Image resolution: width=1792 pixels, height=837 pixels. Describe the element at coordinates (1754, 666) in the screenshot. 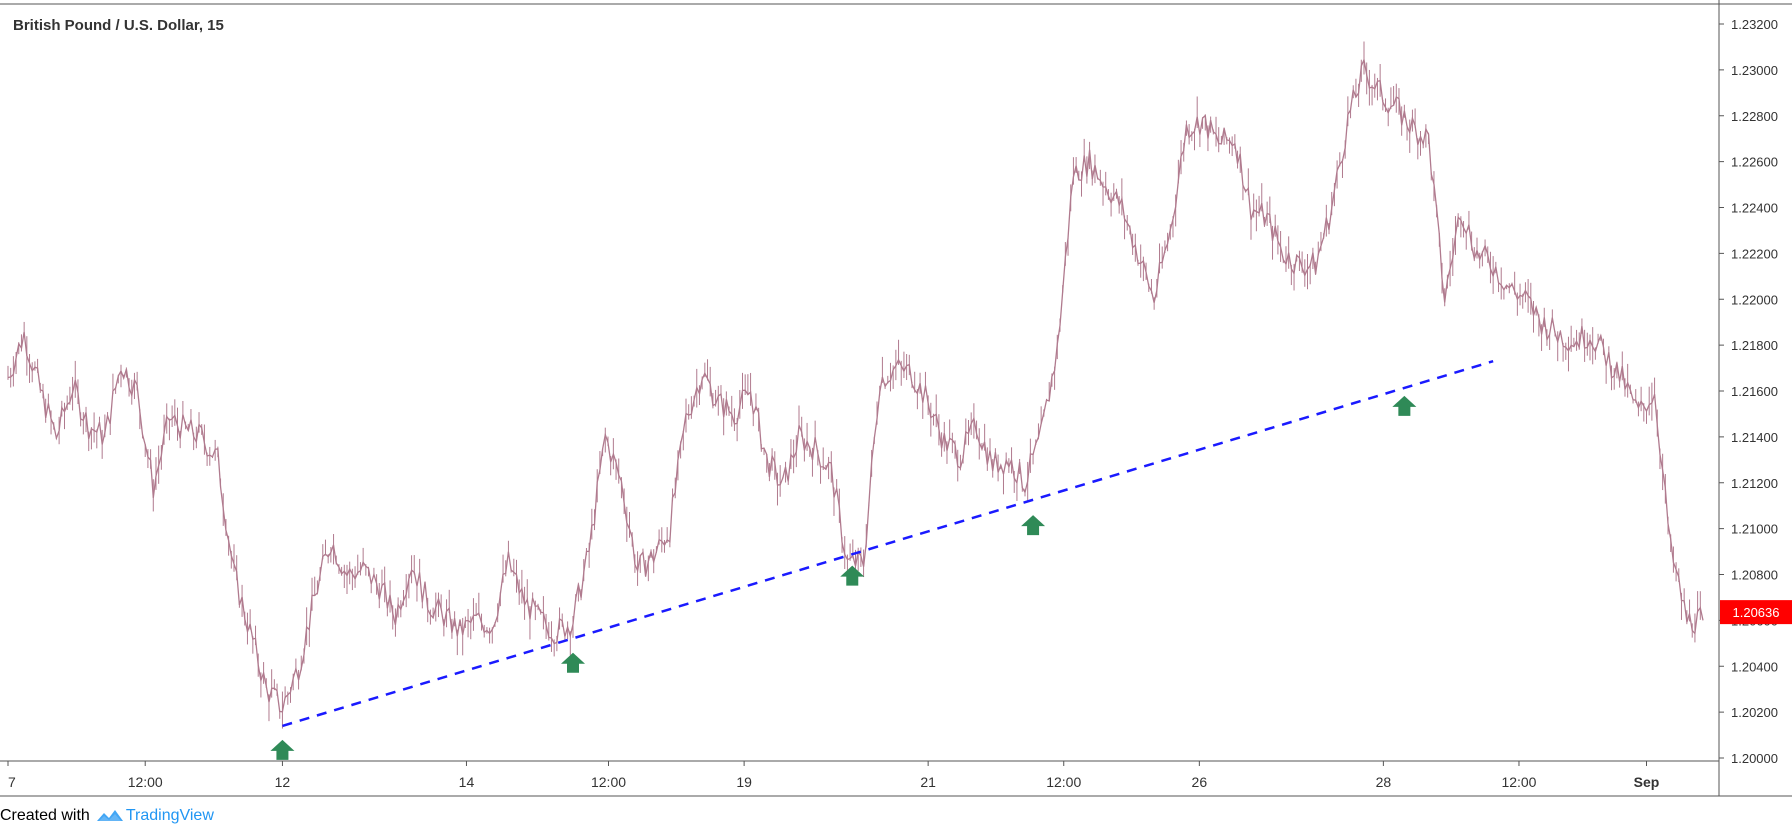

I see `price-tick-label: 1.20400` at that location.